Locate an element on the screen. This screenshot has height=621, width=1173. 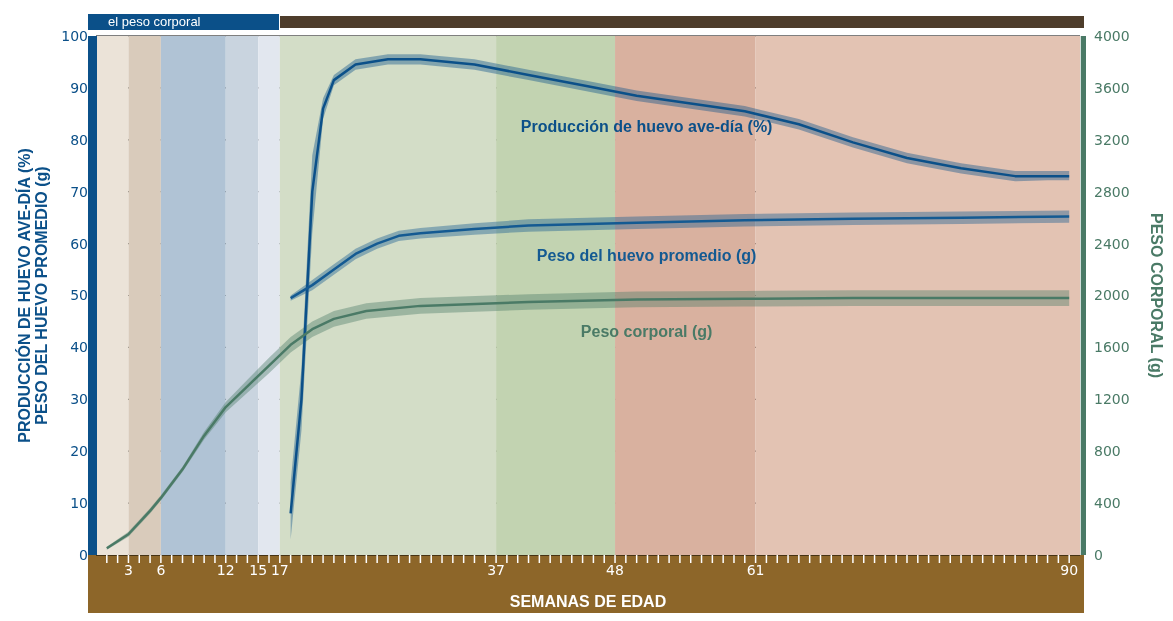
y2-tick-label: 800 is located at coordinates (1107, 451).